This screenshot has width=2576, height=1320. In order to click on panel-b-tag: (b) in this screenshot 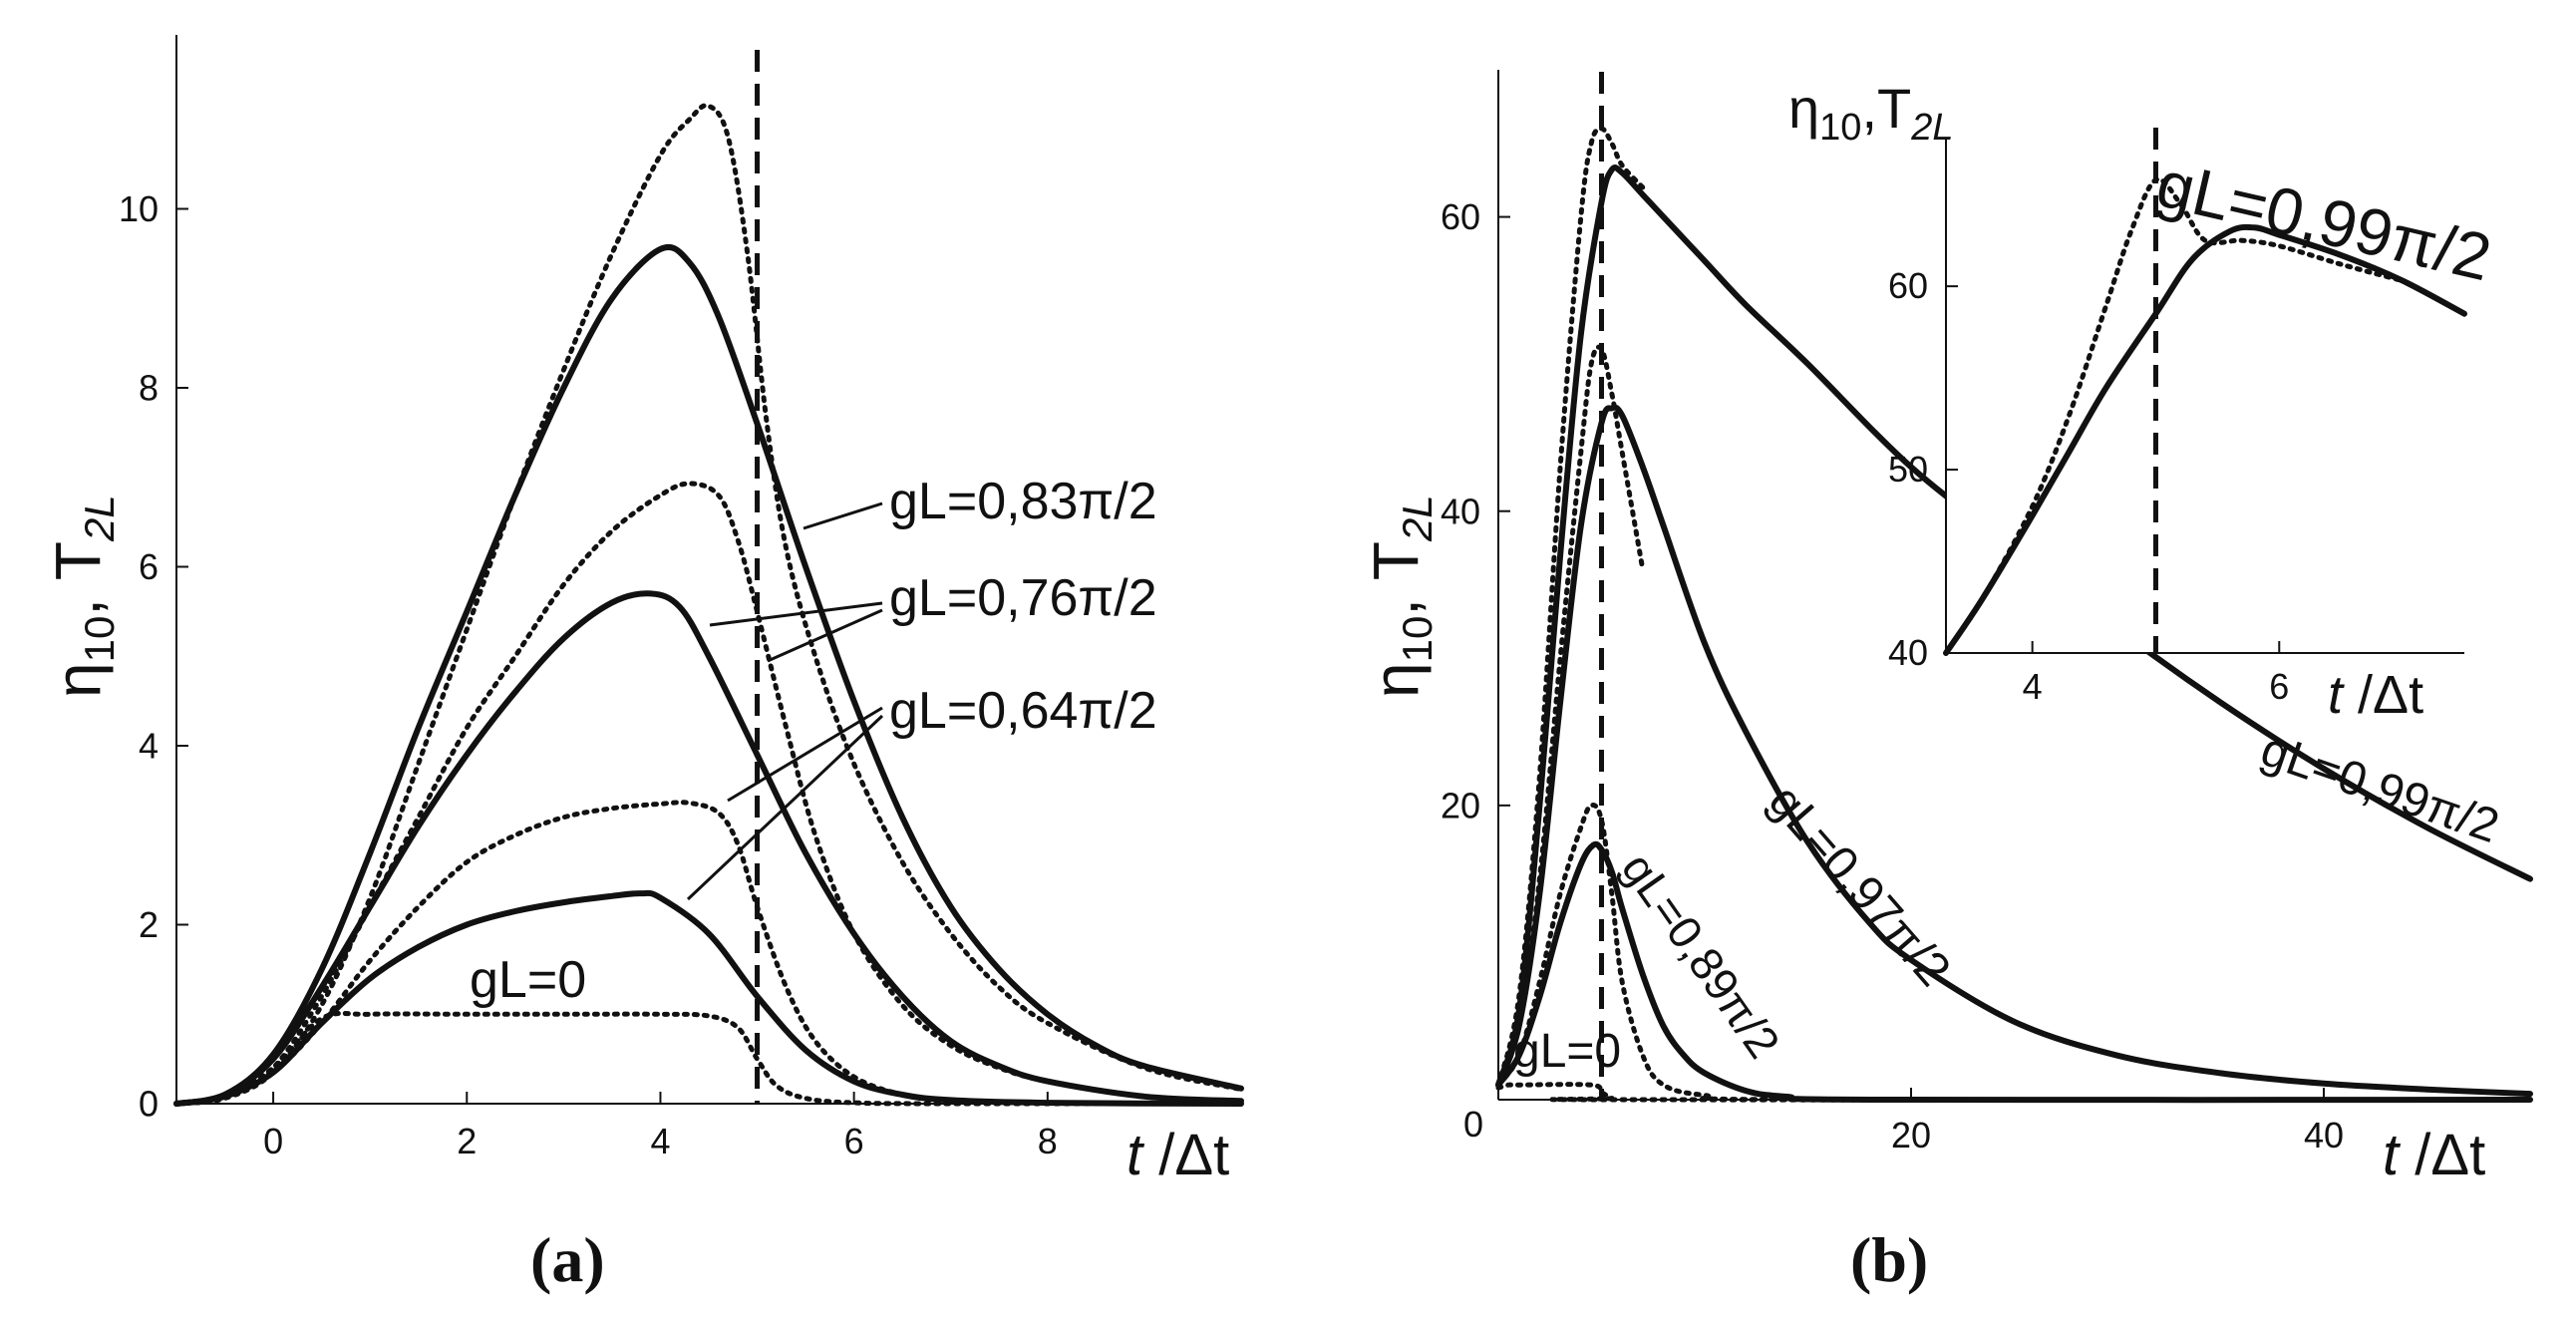, I will do `click(1889, 1259)`.